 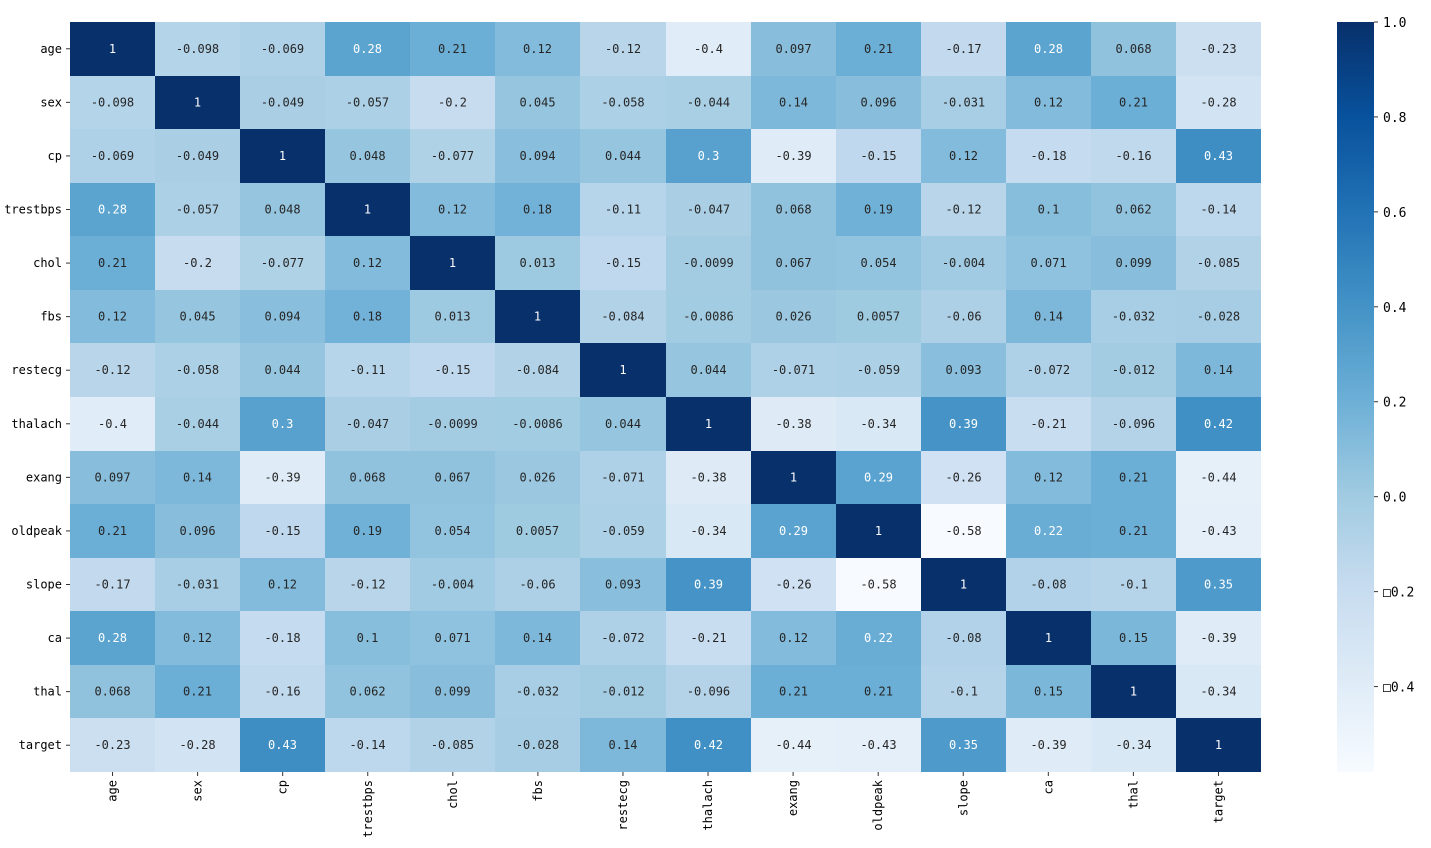 What do you see at coordinates (367, 478) in the screenshot?
I see `cell-annotation: 0.068` at bounding box center [367, 478].